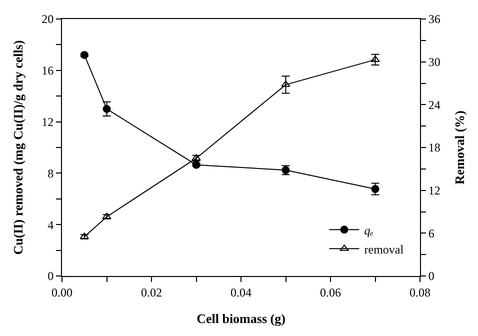  I want to click on y-tick-label: 8, so click(51, 173).